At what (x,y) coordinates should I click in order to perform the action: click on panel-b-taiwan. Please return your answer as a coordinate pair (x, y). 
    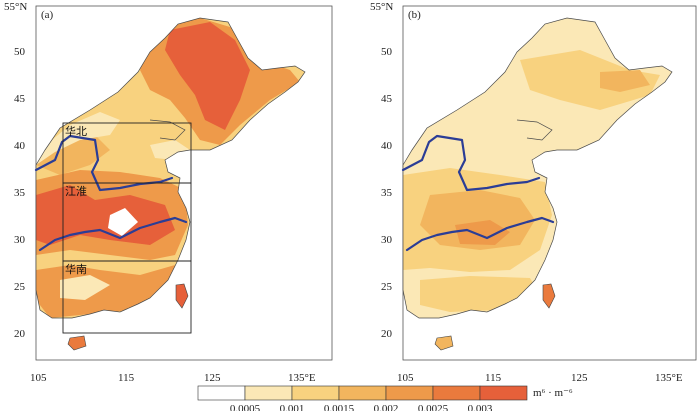
    Looking at the image, I should click on (549, 296).